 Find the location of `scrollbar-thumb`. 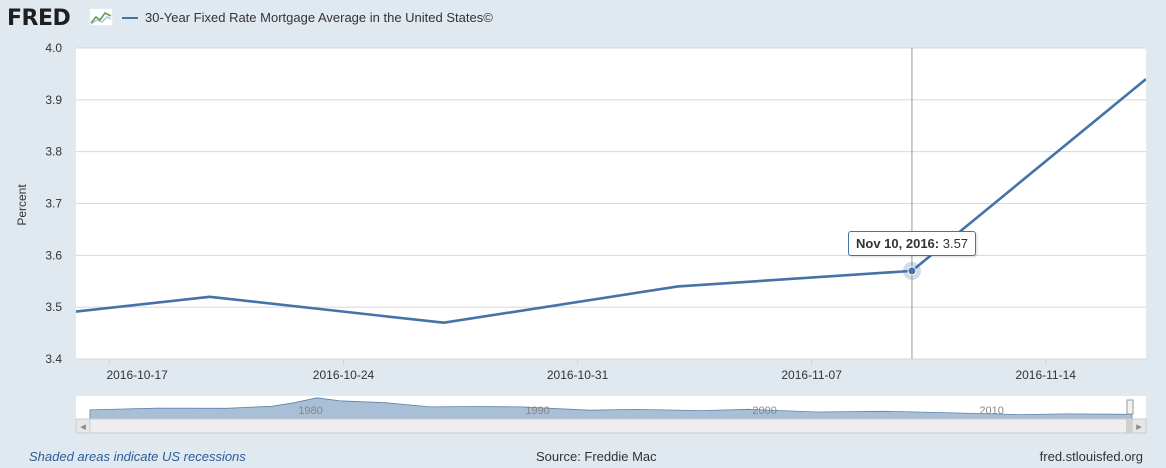

scrollbar-thumb is located at coordinates (1129, 426).